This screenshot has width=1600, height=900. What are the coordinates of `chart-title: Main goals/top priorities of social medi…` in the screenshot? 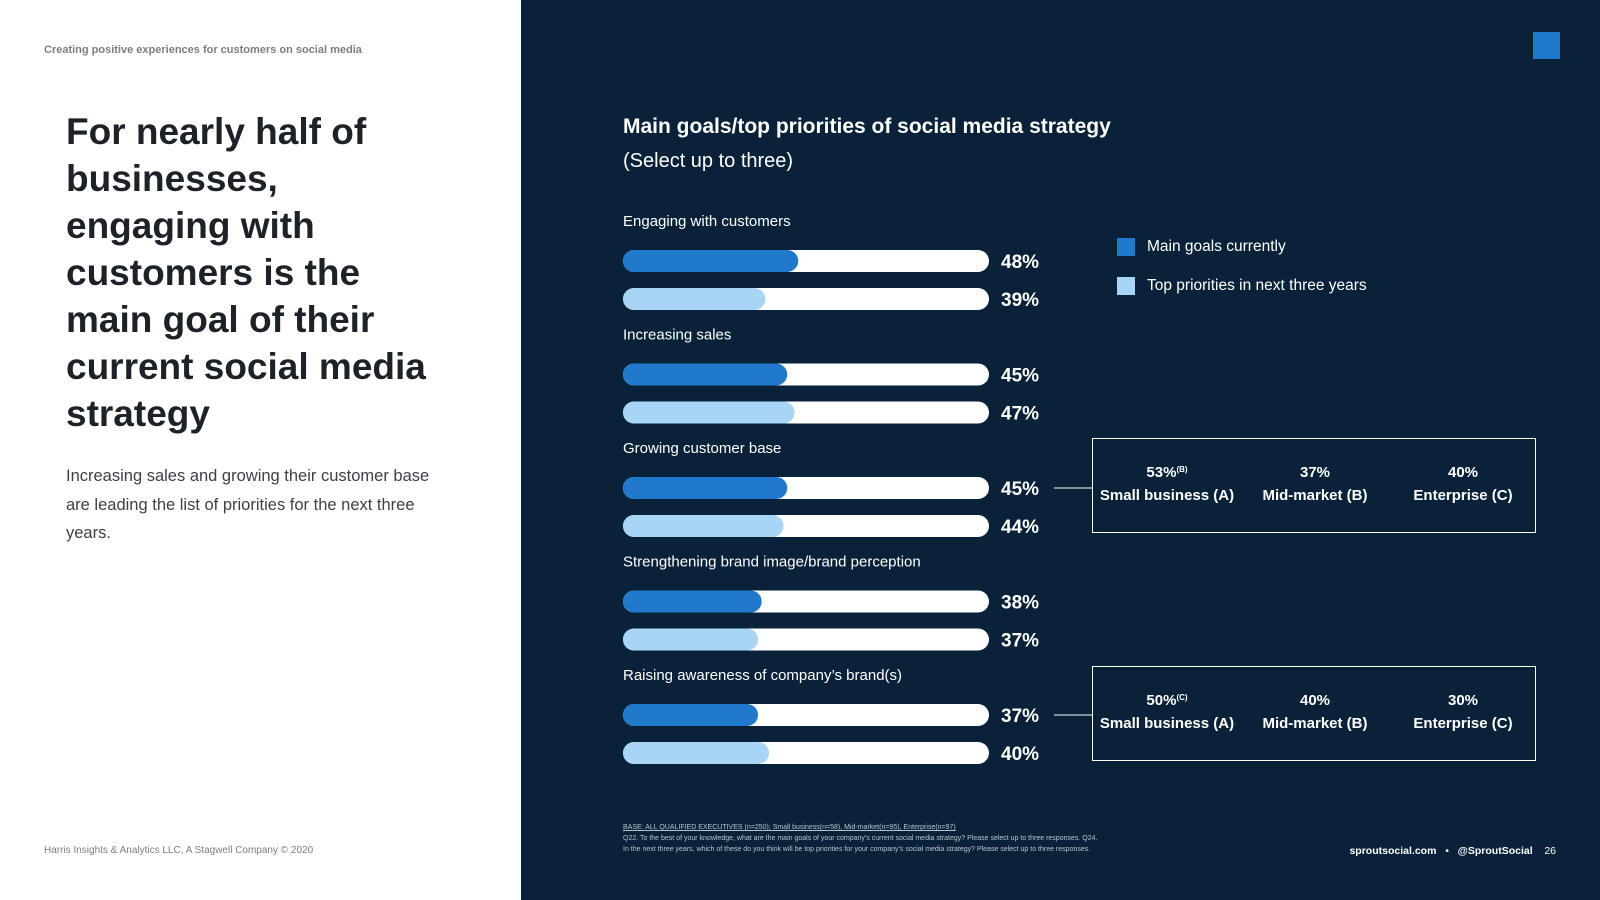 It's located at (867, 126).